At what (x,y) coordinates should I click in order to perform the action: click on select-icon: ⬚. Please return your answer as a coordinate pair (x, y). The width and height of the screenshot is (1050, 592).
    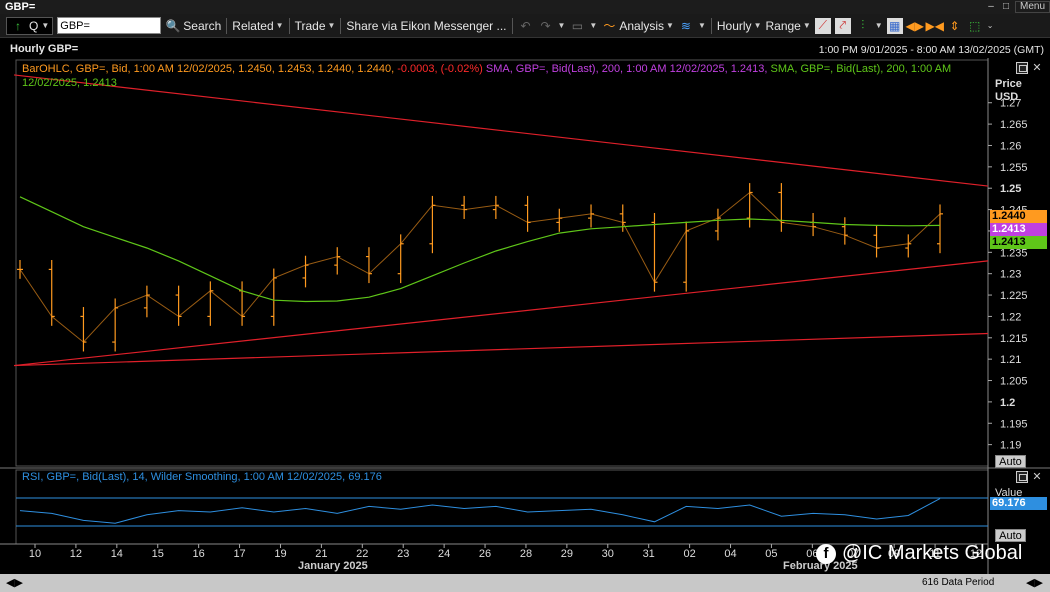
    Looking at the image, I should click on (975, 25).